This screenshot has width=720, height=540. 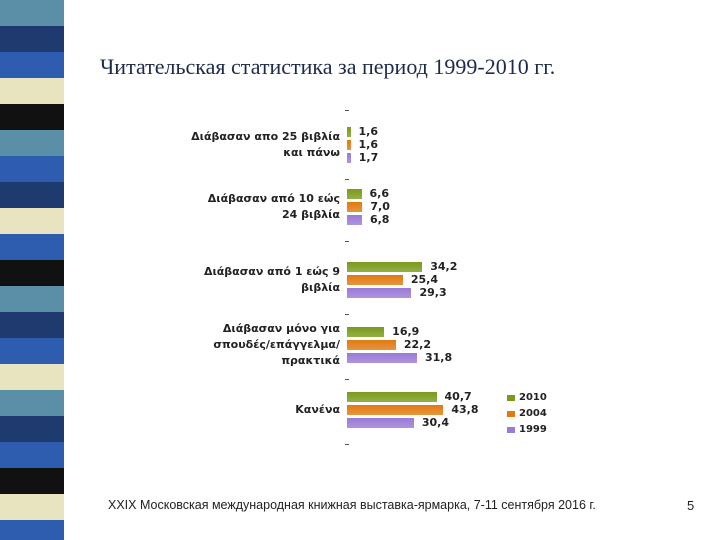 What do you see at coordinates (438, 357) in the screenshot?
I see `value-label: 31,8` at bounding box center [438, 357].